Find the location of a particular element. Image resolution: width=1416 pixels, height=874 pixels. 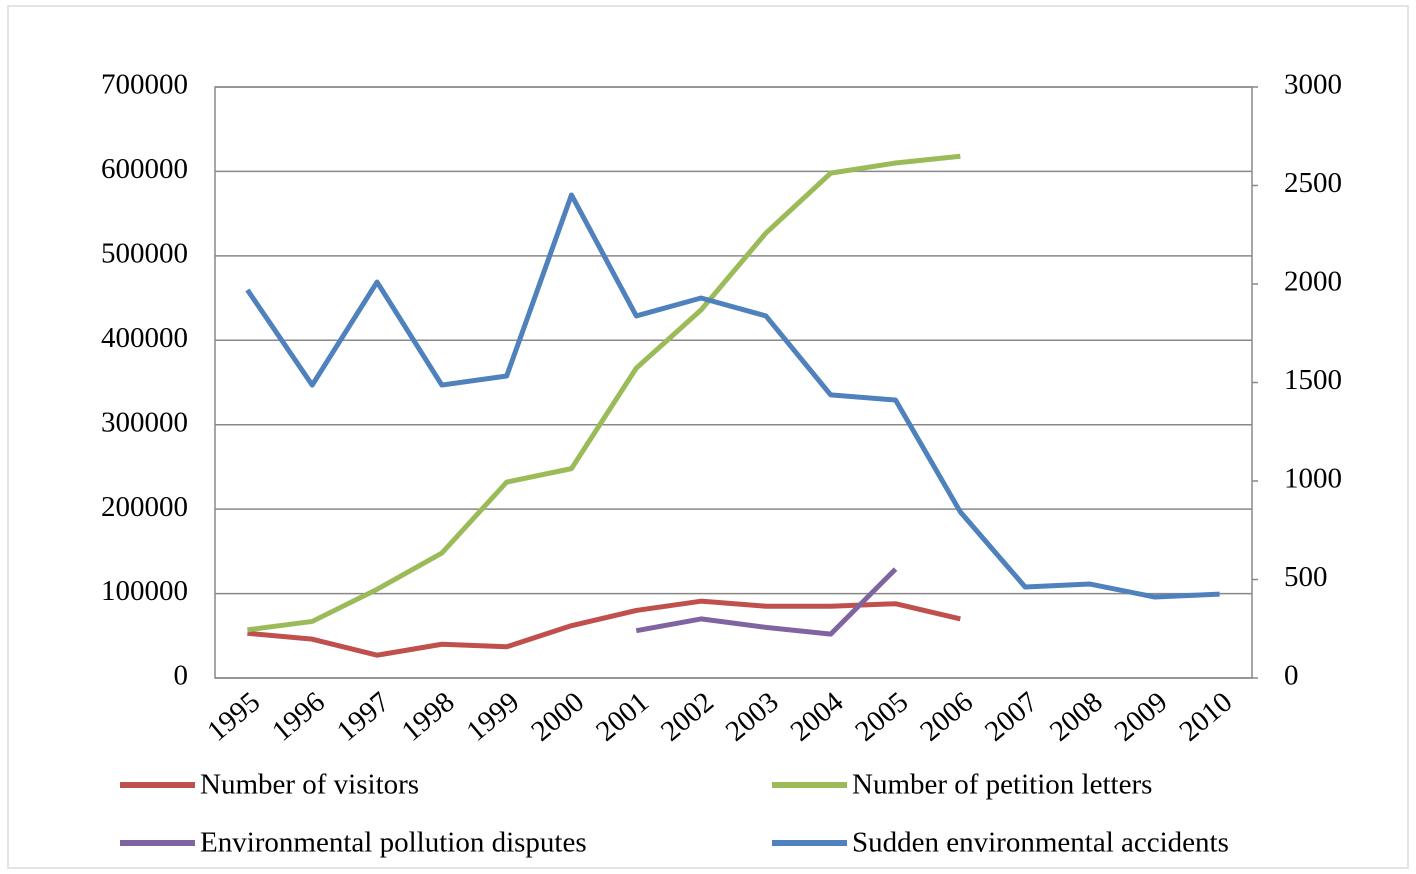

y-tick-label: 700000 is located at coordinates (144, 85).